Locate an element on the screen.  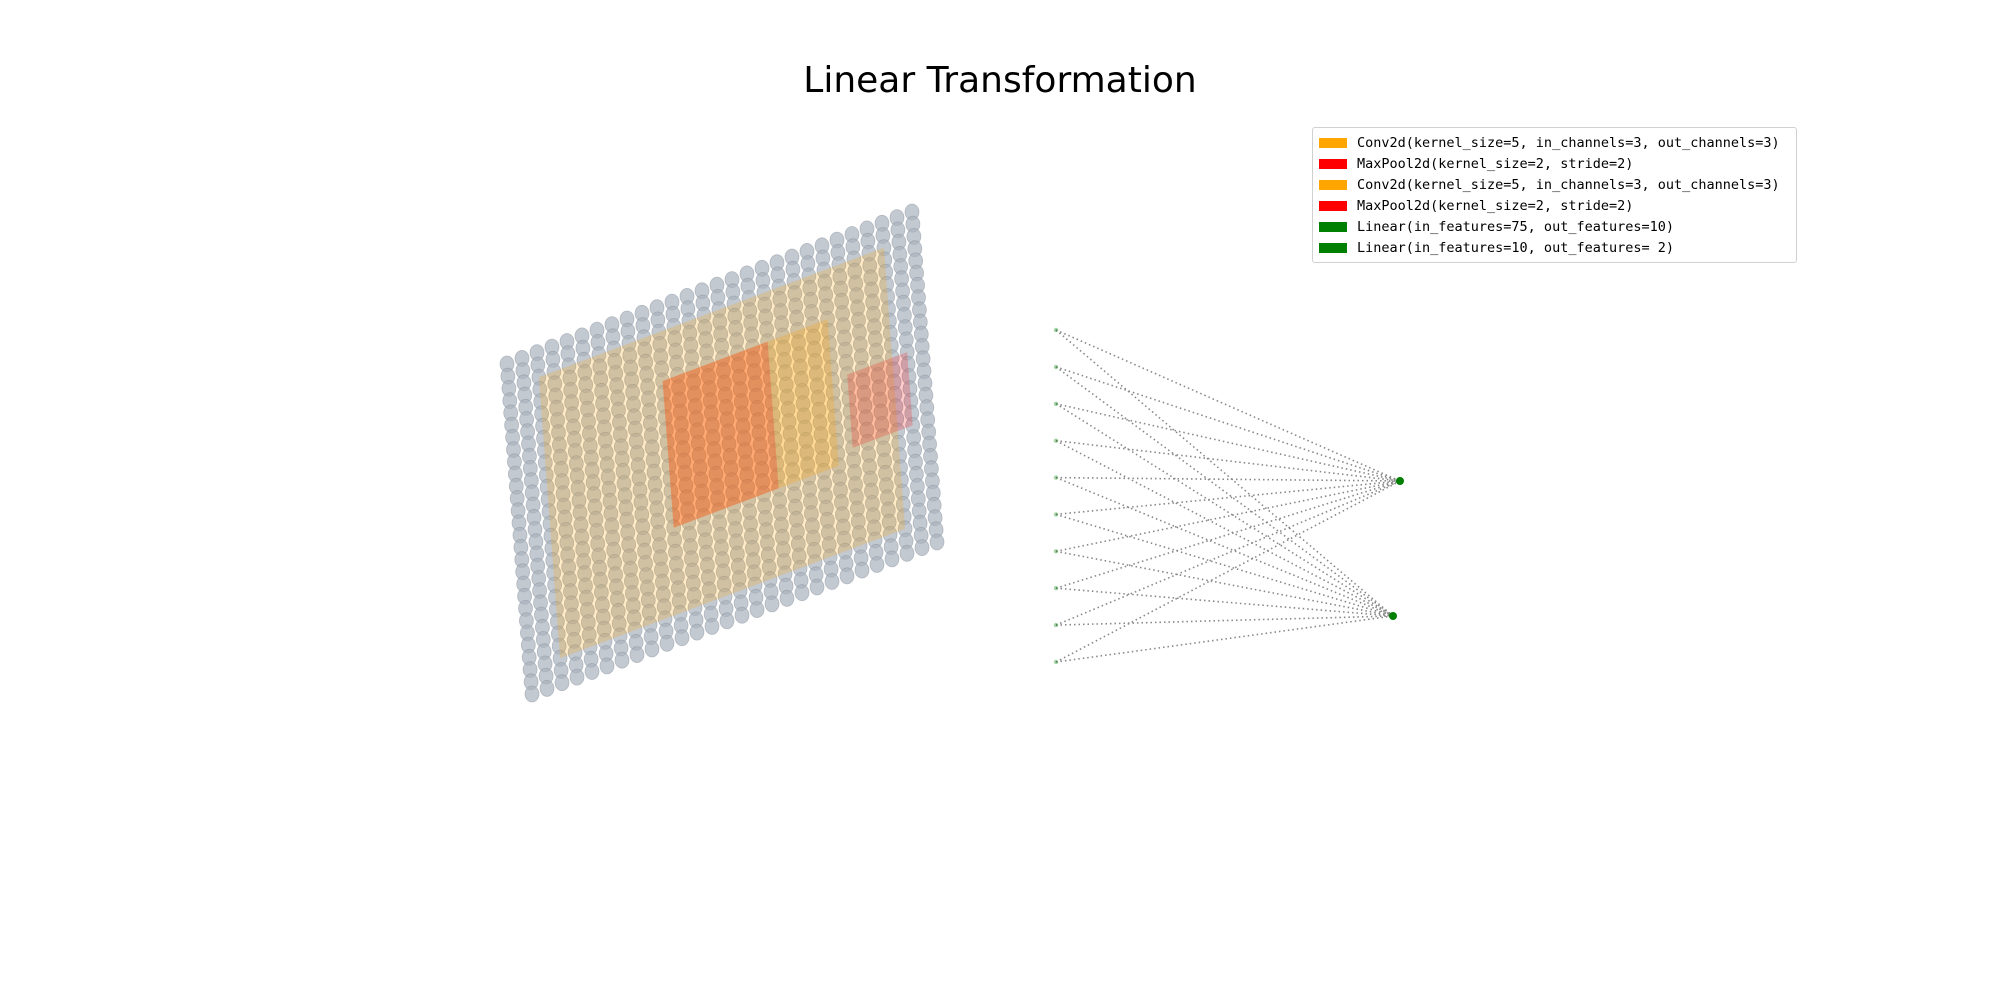
legend-label: Linear(in_features=10, out_features= 2) is located at coordinates (1515, 247).